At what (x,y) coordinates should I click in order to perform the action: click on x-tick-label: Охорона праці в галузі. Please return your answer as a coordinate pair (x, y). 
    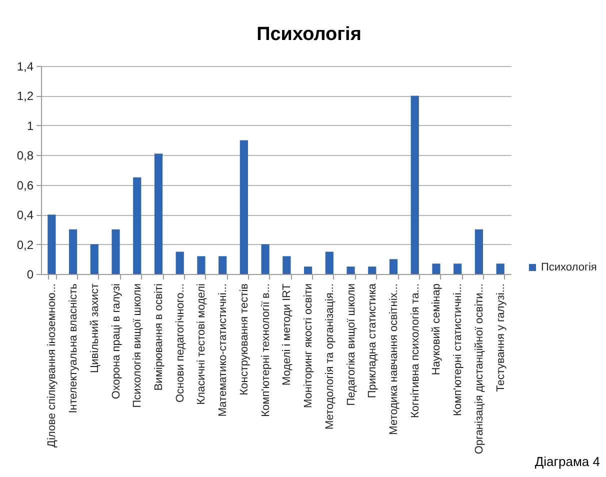
    Looking at the image, I should click on (116, 342).